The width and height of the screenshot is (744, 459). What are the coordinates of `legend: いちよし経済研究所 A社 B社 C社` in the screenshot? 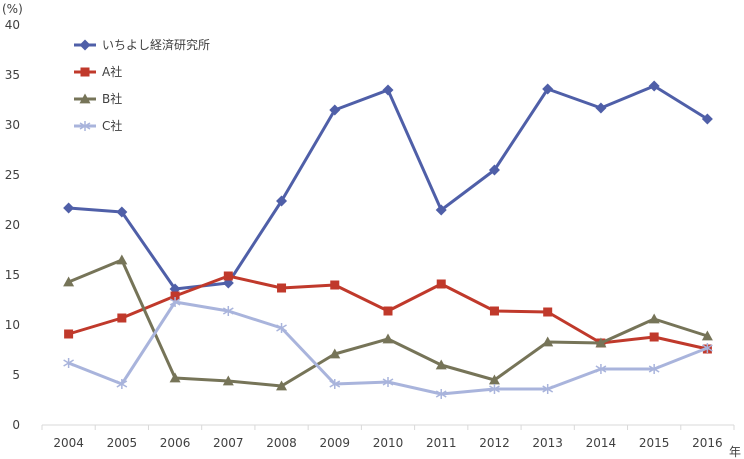 It's located at (142, 85).